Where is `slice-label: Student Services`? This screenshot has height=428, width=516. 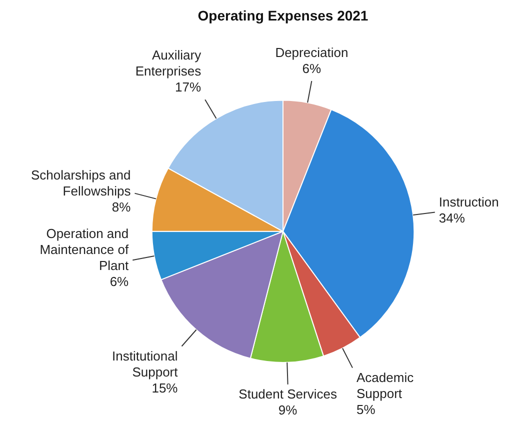 slice-label: Student Services is located at coordinates (288, 394).